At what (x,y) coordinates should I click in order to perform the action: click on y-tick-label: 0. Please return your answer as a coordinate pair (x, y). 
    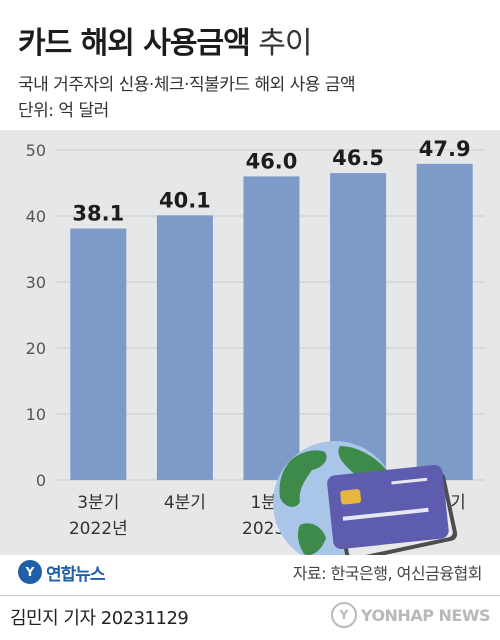
    Looking at the image, I should click on (41, 480).